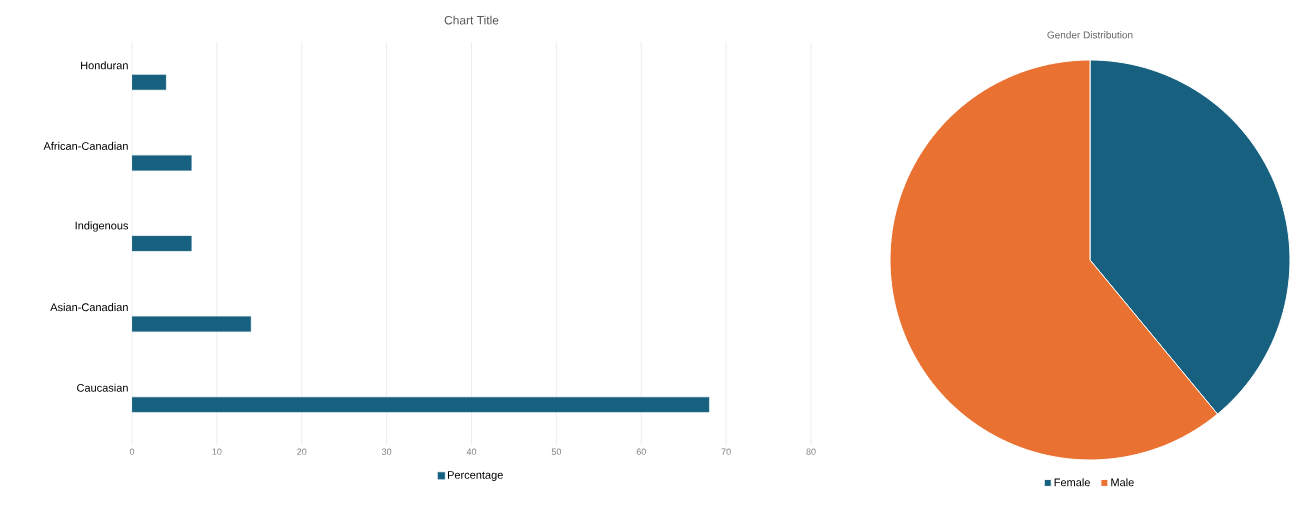 The height and width of the screenshot is (505, 1301). I want to click on x-tick-label: 50, so click(556, 451).